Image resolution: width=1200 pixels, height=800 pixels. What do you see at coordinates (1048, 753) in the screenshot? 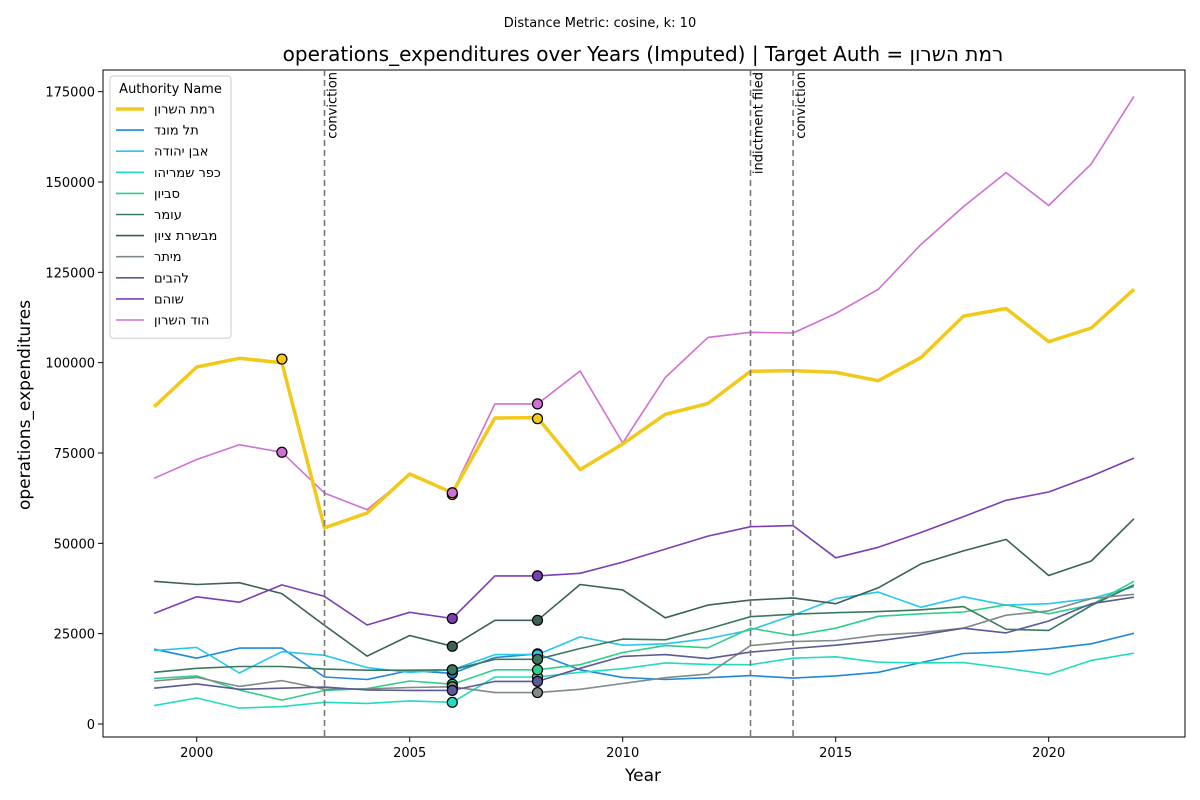
I see `x-tick-label: 2020` at bounding box center [1048, 753].